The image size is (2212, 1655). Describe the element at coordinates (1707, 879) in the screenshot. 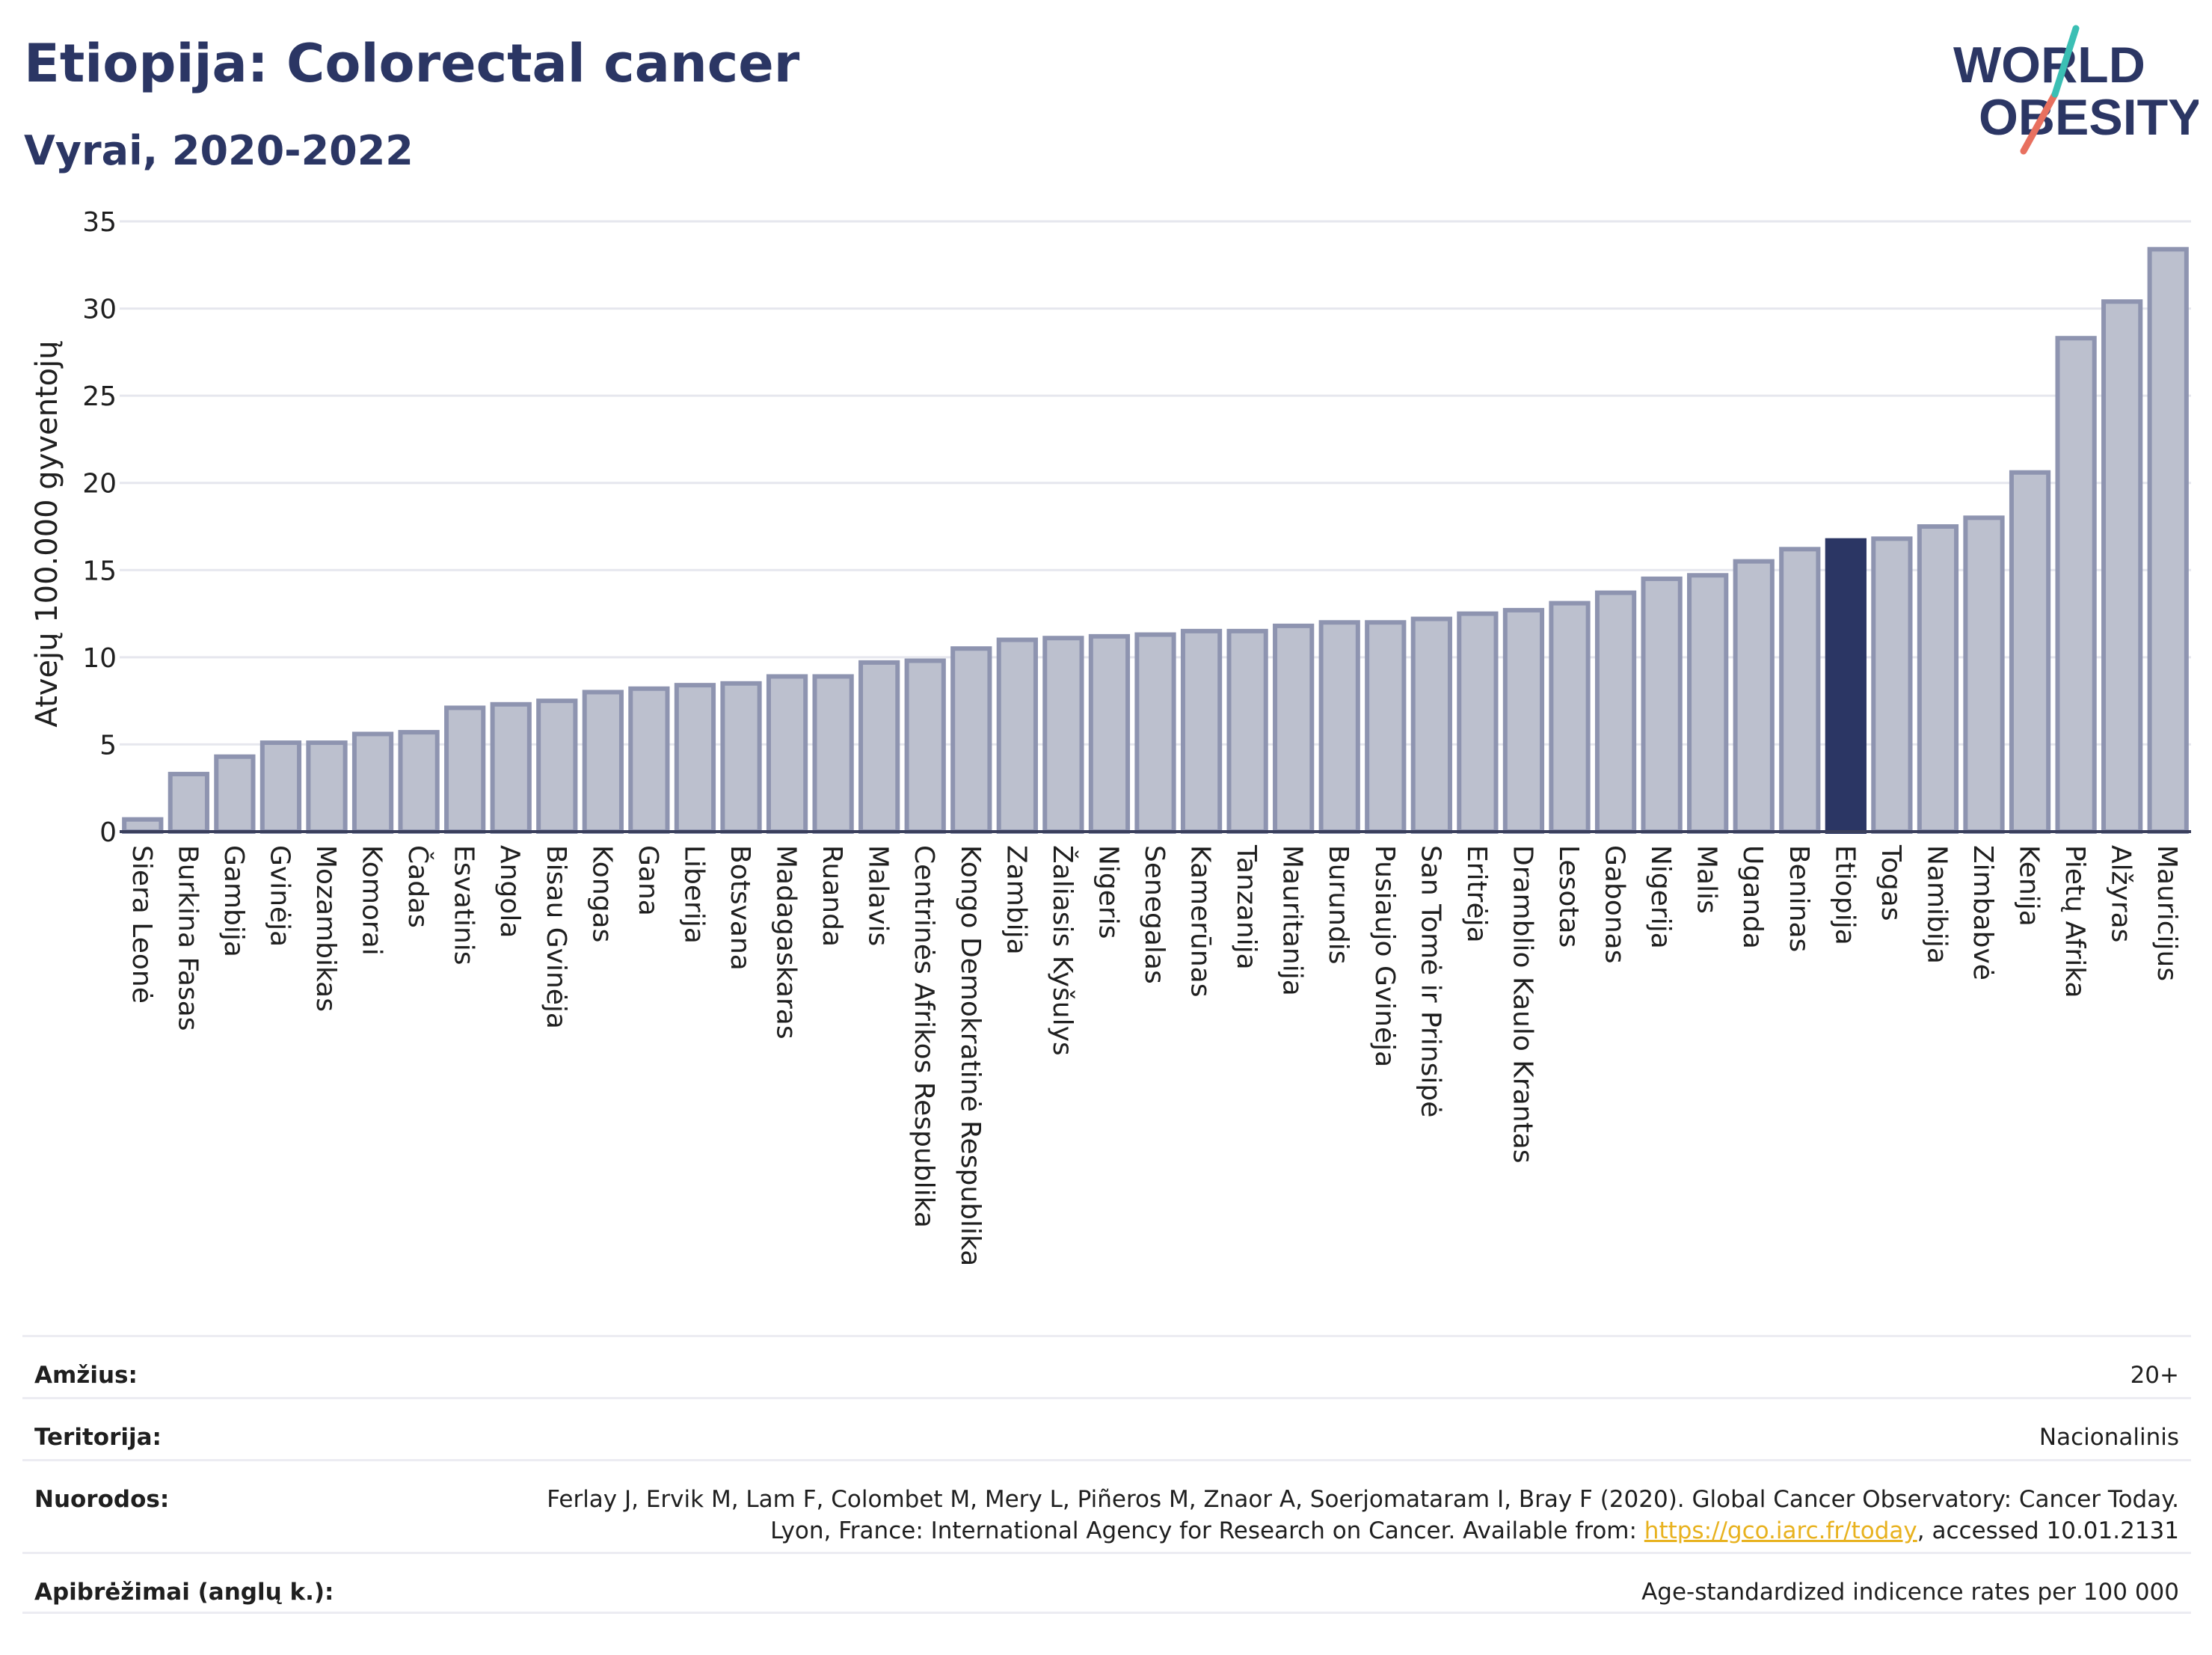

I see `x-category-label: Malis` at that location.